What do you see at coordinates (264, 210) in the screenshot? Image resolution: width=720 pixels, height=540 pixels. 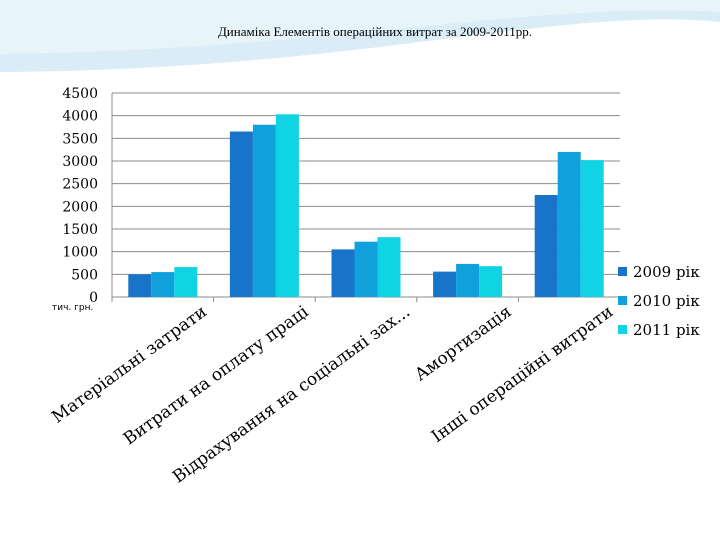 I see `bar-2010-рік-1` at bounding box center [264, 210].